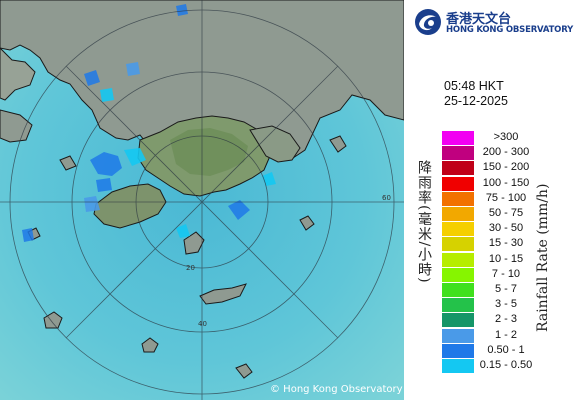 Image resolution: width=577 pixels, height=400 pixels. I want to click on legend-label: 2 - 3, so click(505, 319).